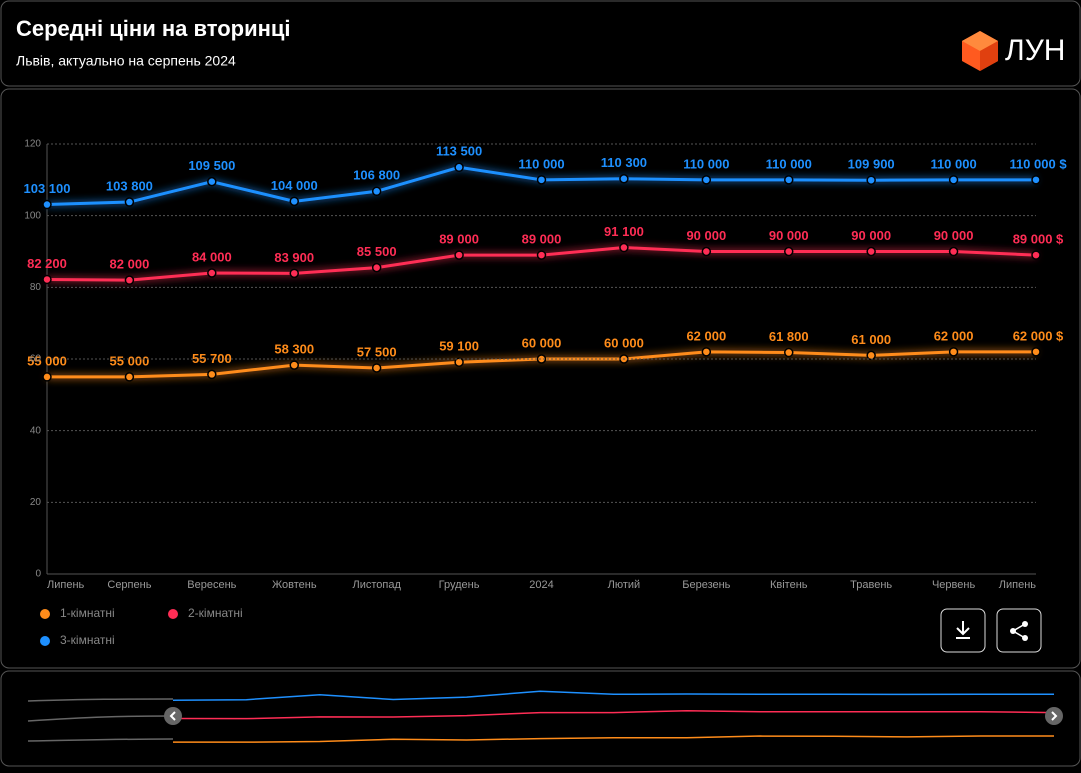  I want to click on logo-icon, so click(980, 51).